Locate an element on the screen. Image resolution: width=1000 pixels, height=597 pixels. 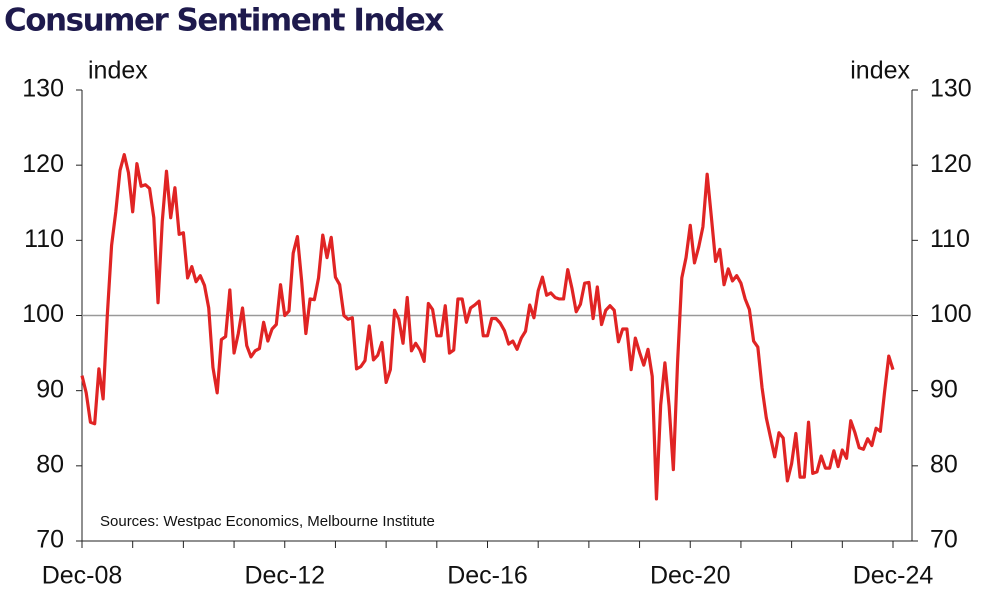
y-axis-label: index is located at coordinates (118, 71).